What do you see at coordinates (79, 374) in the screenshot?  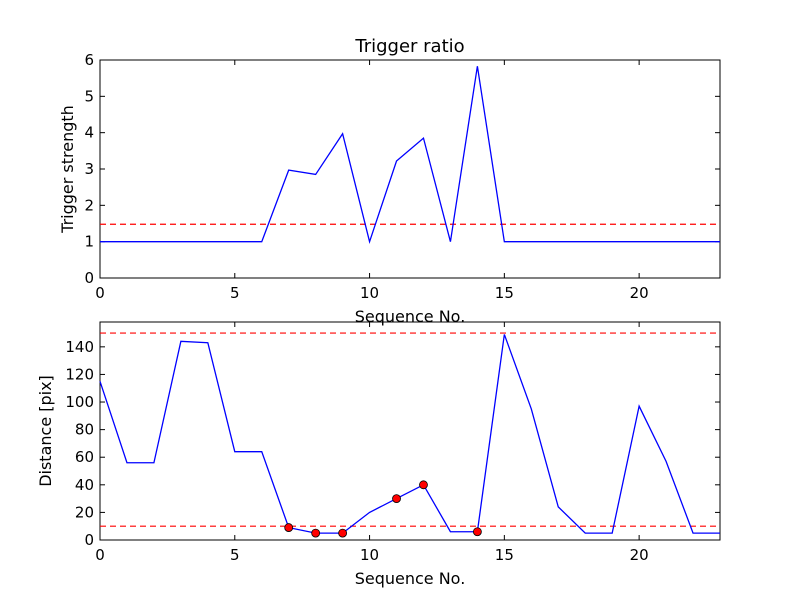 I see `y-tick-label: 120` at bounding box center [79, 374].